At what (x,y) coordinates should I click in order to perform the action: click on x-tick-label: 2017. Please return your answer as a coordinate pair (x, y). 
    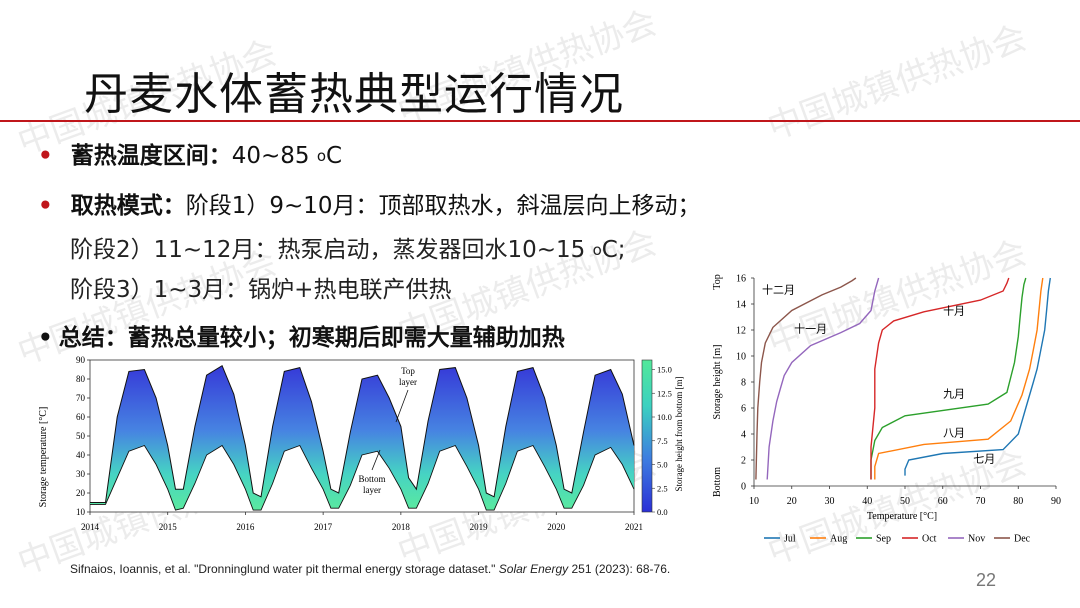
    Looking at the image, I should click on (323, 527).